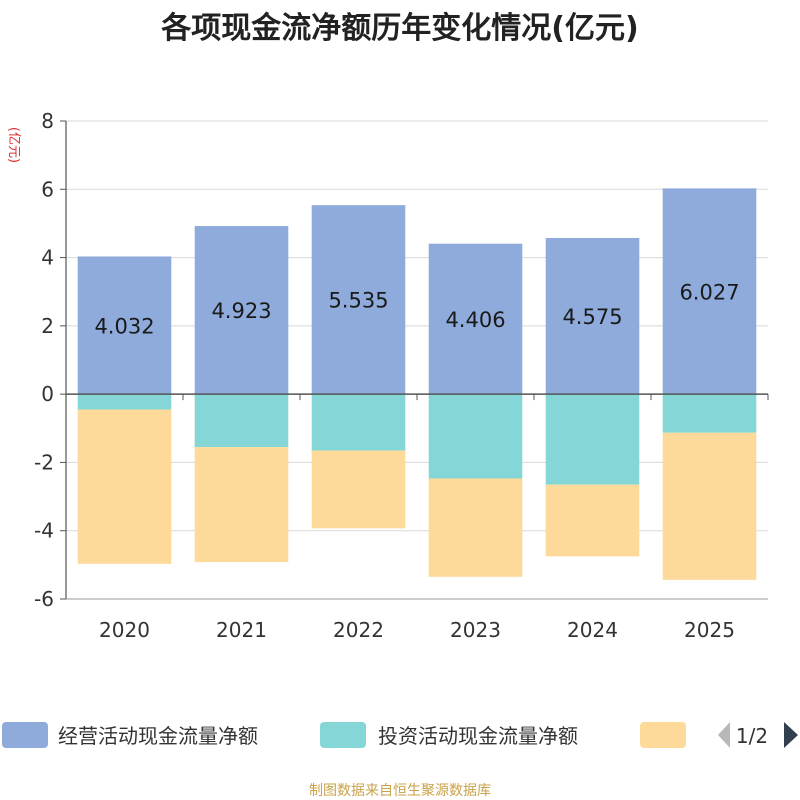  What do you see at coordinates (47, 258) in the screenshot?
I see `y-tick-label: 4` at bounding box center [47, 258].